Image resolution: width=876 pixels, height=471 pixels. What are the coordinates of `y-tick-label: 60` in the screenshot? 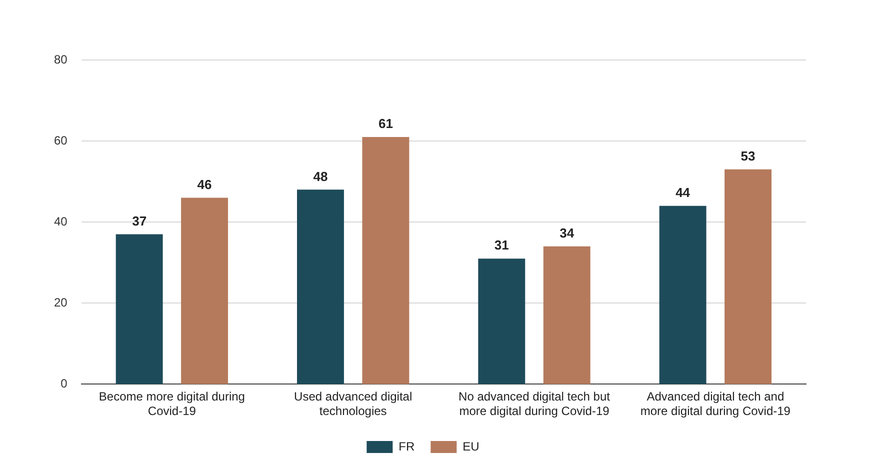 It's located at (61, 140).